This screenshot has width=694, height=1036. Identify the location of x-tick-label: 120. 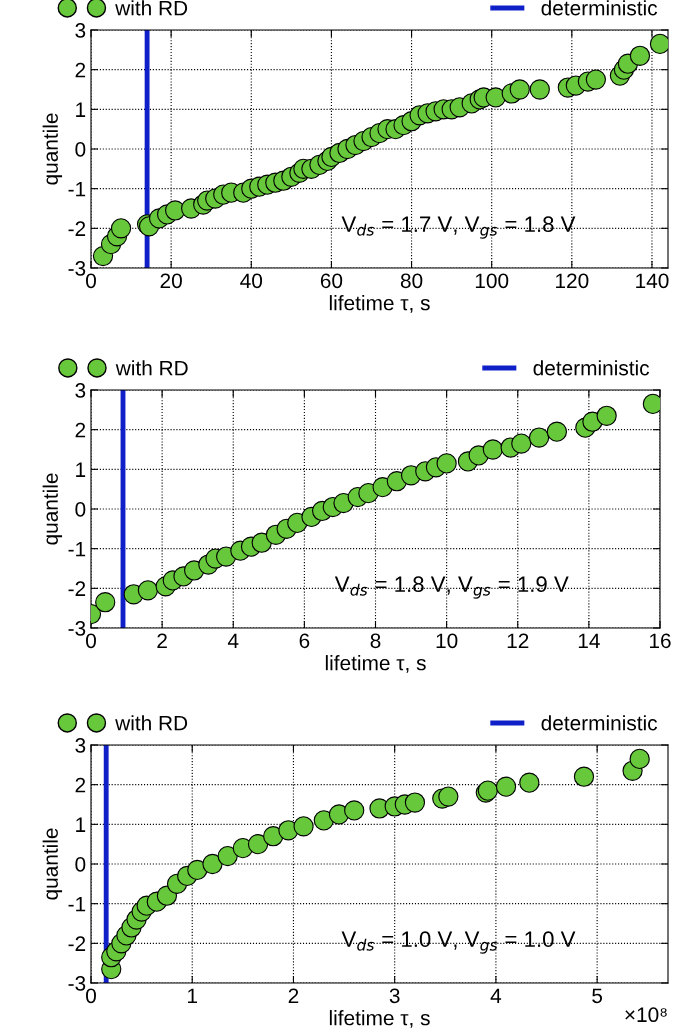
(572, 281).